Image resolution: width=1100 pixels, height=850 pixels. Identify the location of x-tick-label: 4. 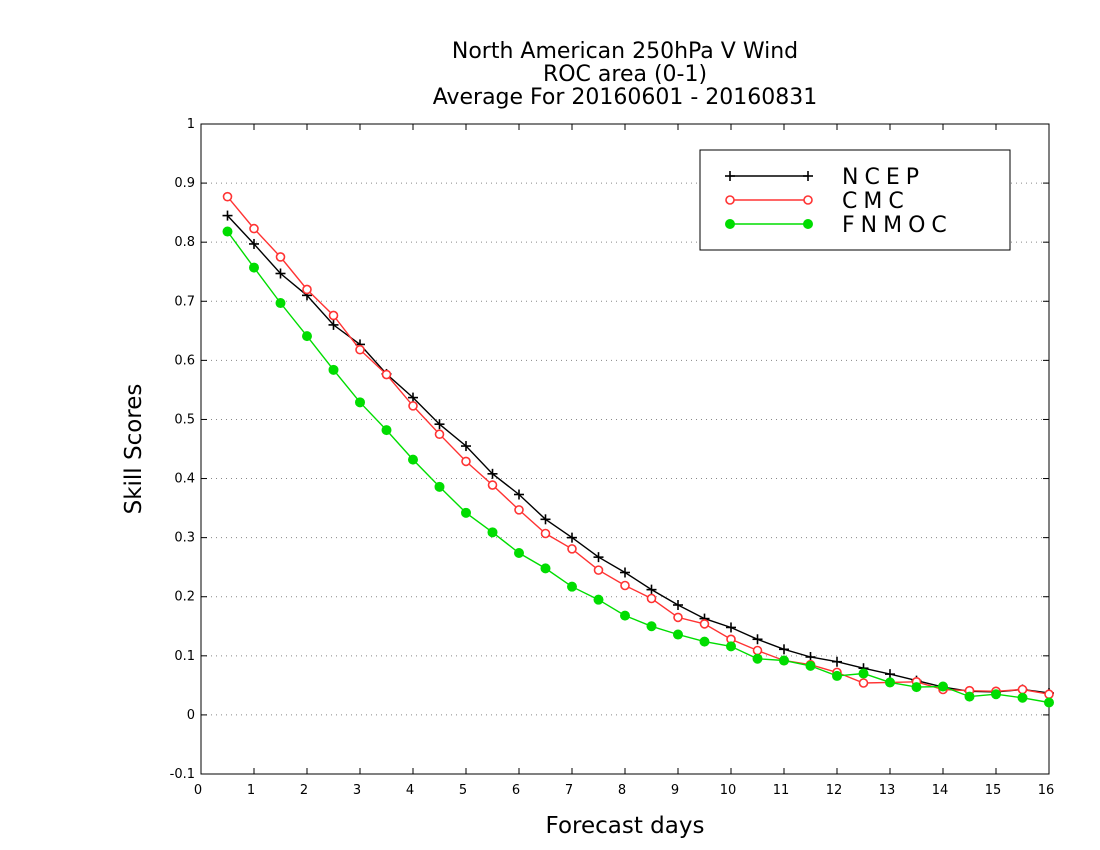
(410, 790).